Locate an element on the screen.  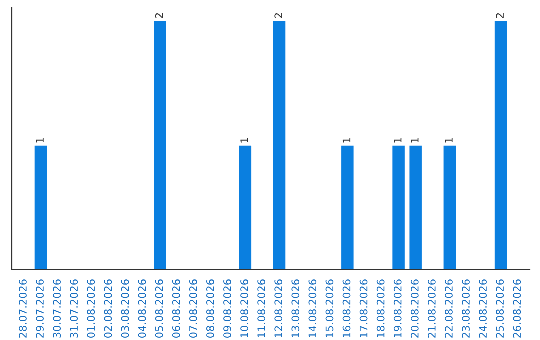
x-tick-label: 23.08.2026 is located at coordinates (466, 309).